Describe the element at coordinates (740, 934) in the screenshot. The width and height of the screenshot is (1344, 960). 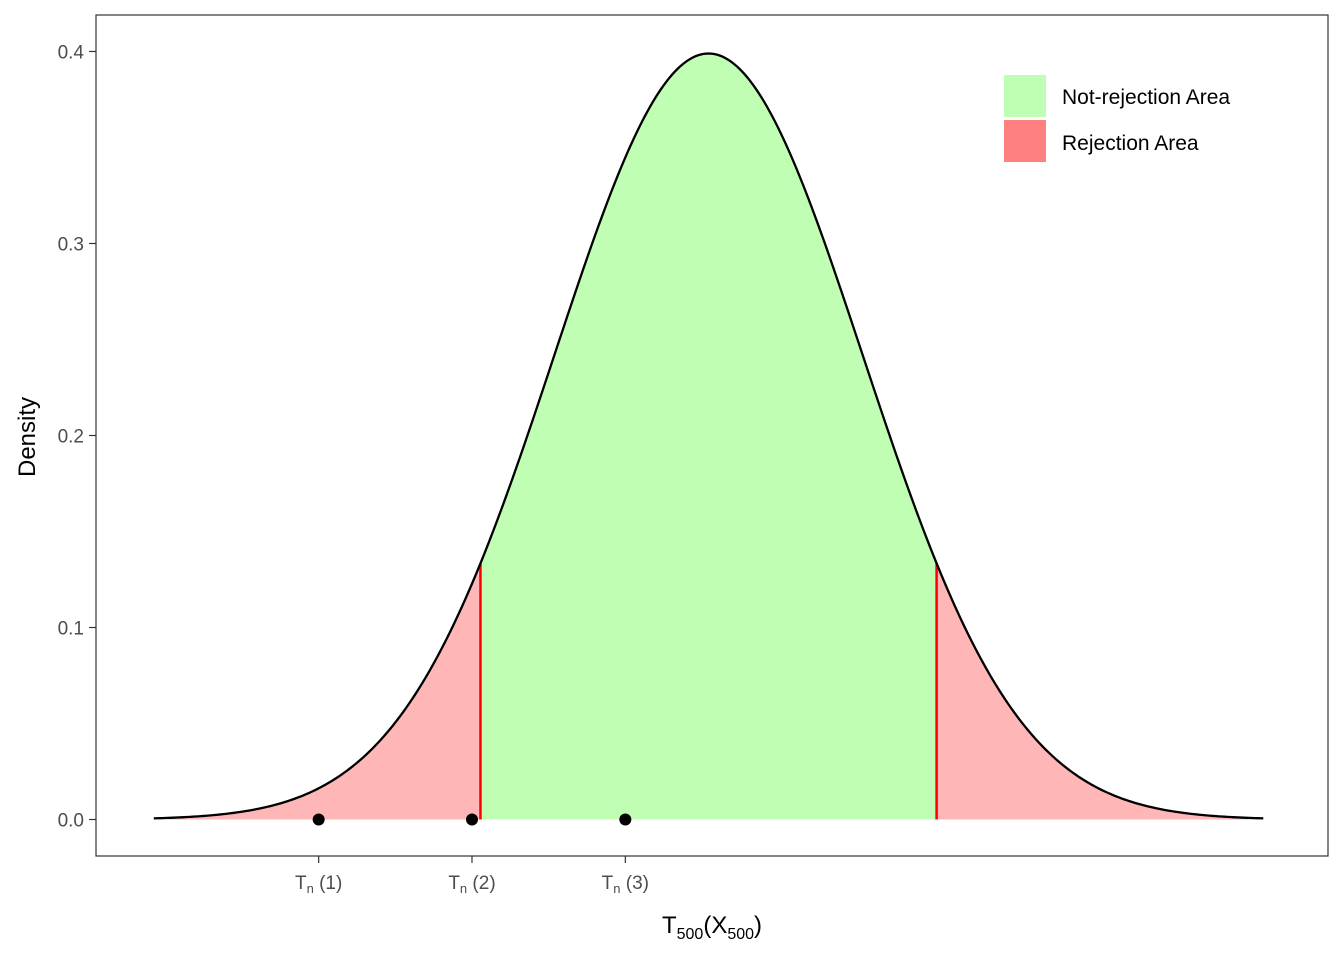
I see `x-axis-title-sub2: 500` at that location.